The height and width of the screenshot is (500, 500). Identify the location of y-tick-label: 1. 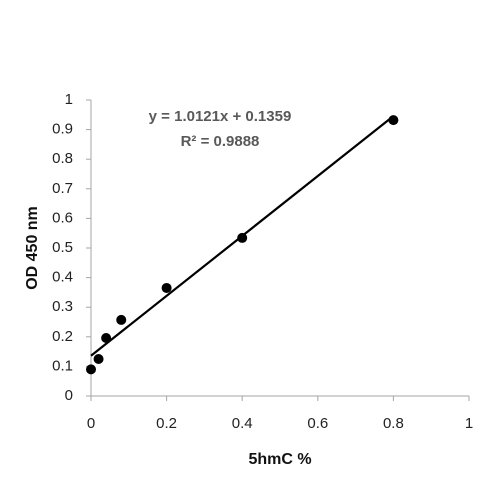
(69, 99).